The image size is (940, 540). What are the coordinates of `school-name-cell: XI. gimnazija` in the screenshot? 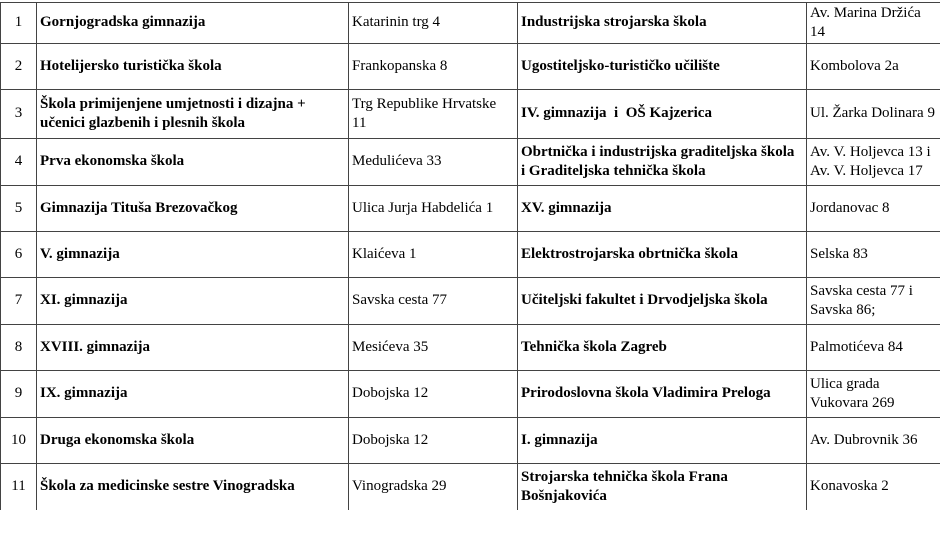 It's located at (192, 300).